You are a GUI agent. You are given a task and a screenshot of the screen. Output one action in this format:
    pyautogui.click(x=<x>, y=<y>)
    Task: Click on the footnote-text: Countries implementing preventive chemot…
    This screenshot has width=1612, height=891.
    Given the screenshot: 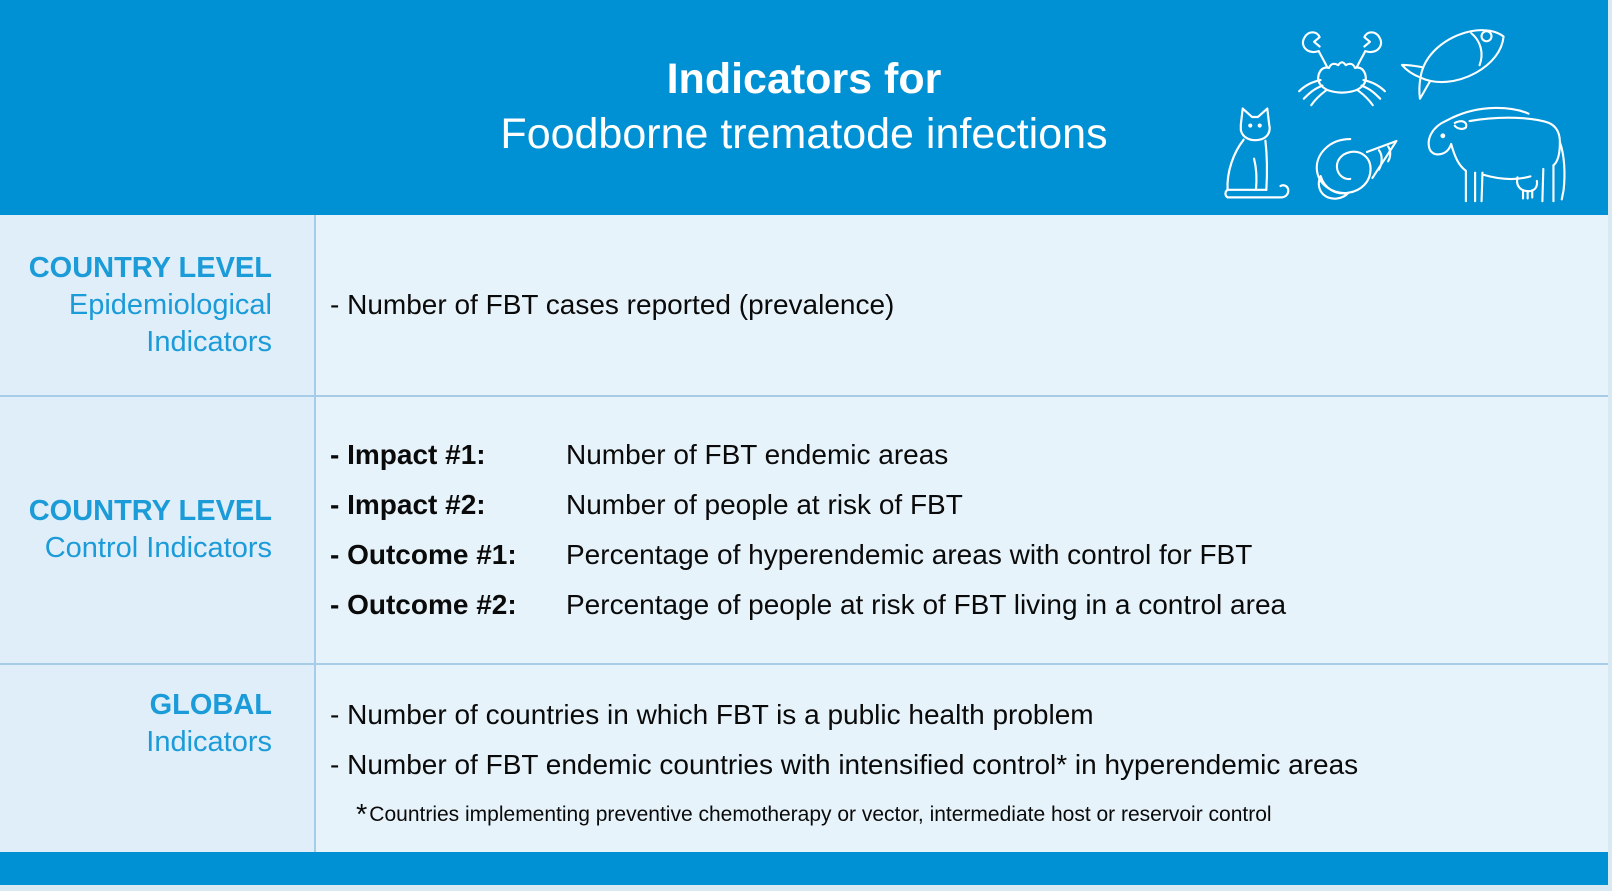 What is the action you would take?
    pyautogui.click(x=820, y=814)
    